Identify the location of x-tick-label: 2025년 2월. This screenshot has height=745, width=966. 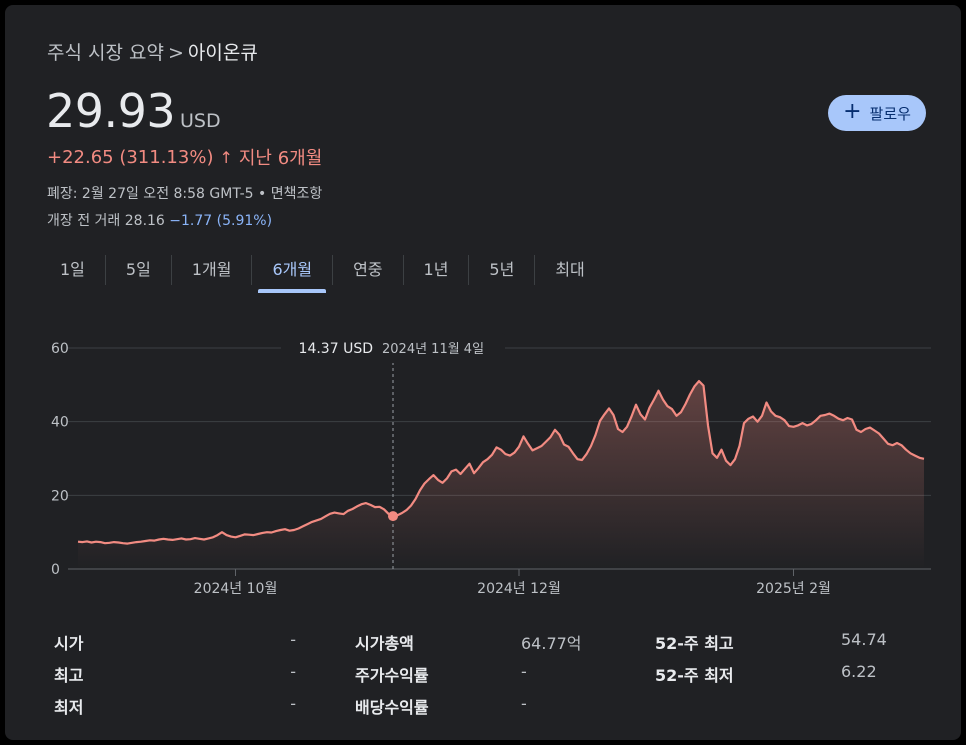
(793, 589).